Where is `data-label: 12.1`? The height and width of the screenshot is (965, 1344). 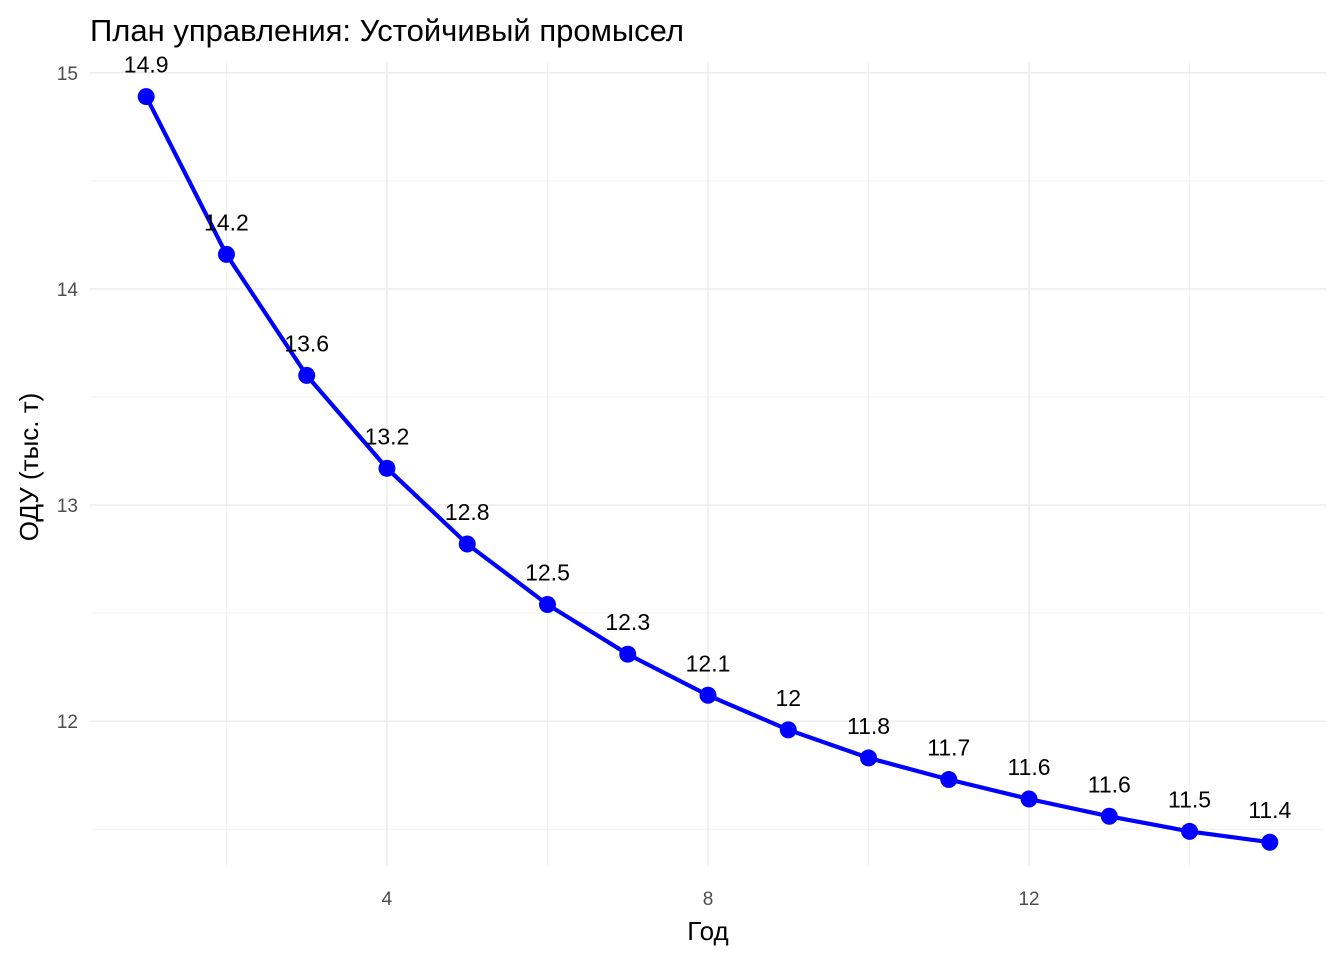
data-label: 12.1 is located at coordinates (708, 663).